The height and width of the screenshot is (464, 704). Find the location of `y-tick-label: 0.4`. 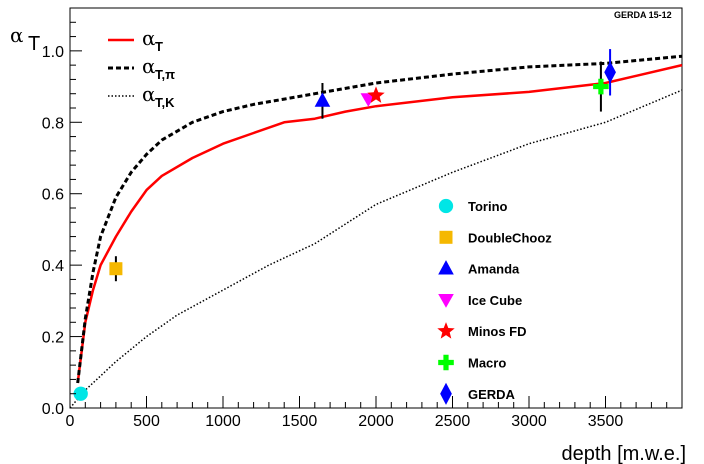

y-tick-label: 0.4 is located at coordinates (53, 266).